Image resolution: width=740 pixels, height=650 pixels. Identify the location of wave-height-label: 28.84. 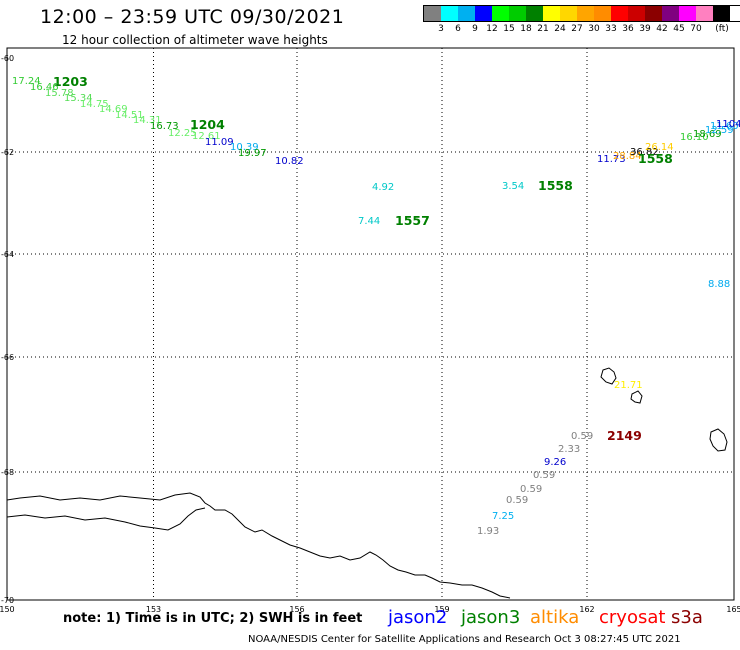
(627, 156).